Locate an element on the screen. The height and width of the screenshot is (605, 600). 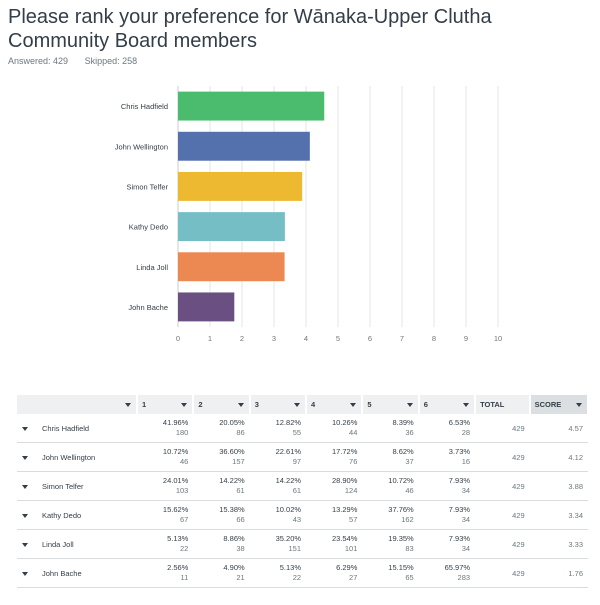
rank-cell: 35.20% 151 is located at coordinates (278, 544).